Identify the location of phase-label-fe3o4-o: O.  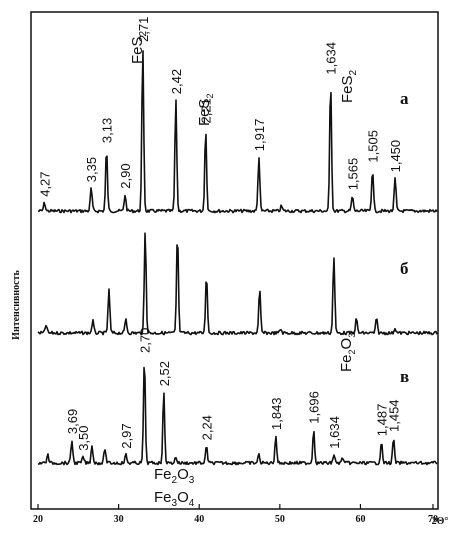
(183, 497).